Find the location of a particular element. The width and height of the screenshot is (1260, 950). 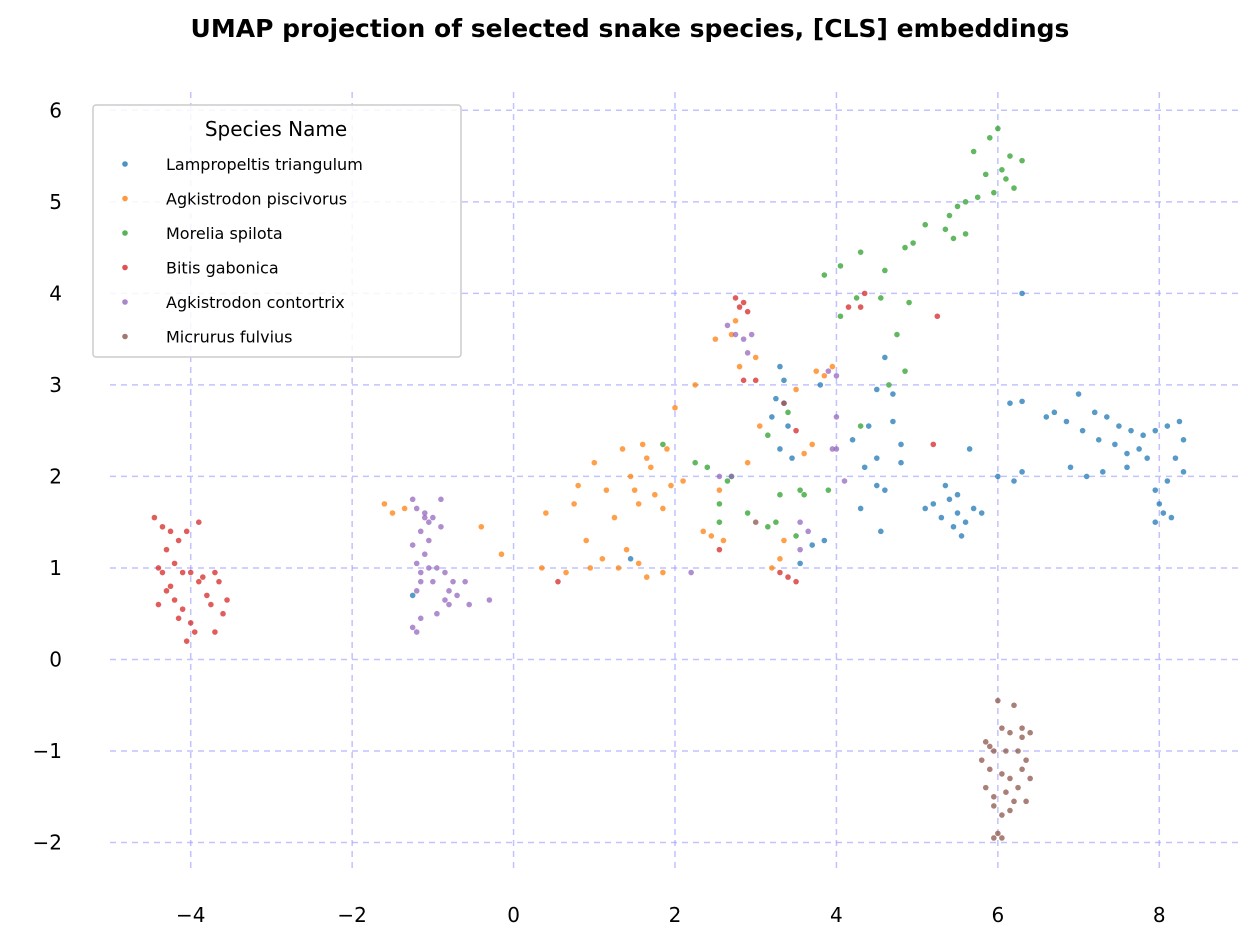

legend-box is located at coordinates (277, 231).